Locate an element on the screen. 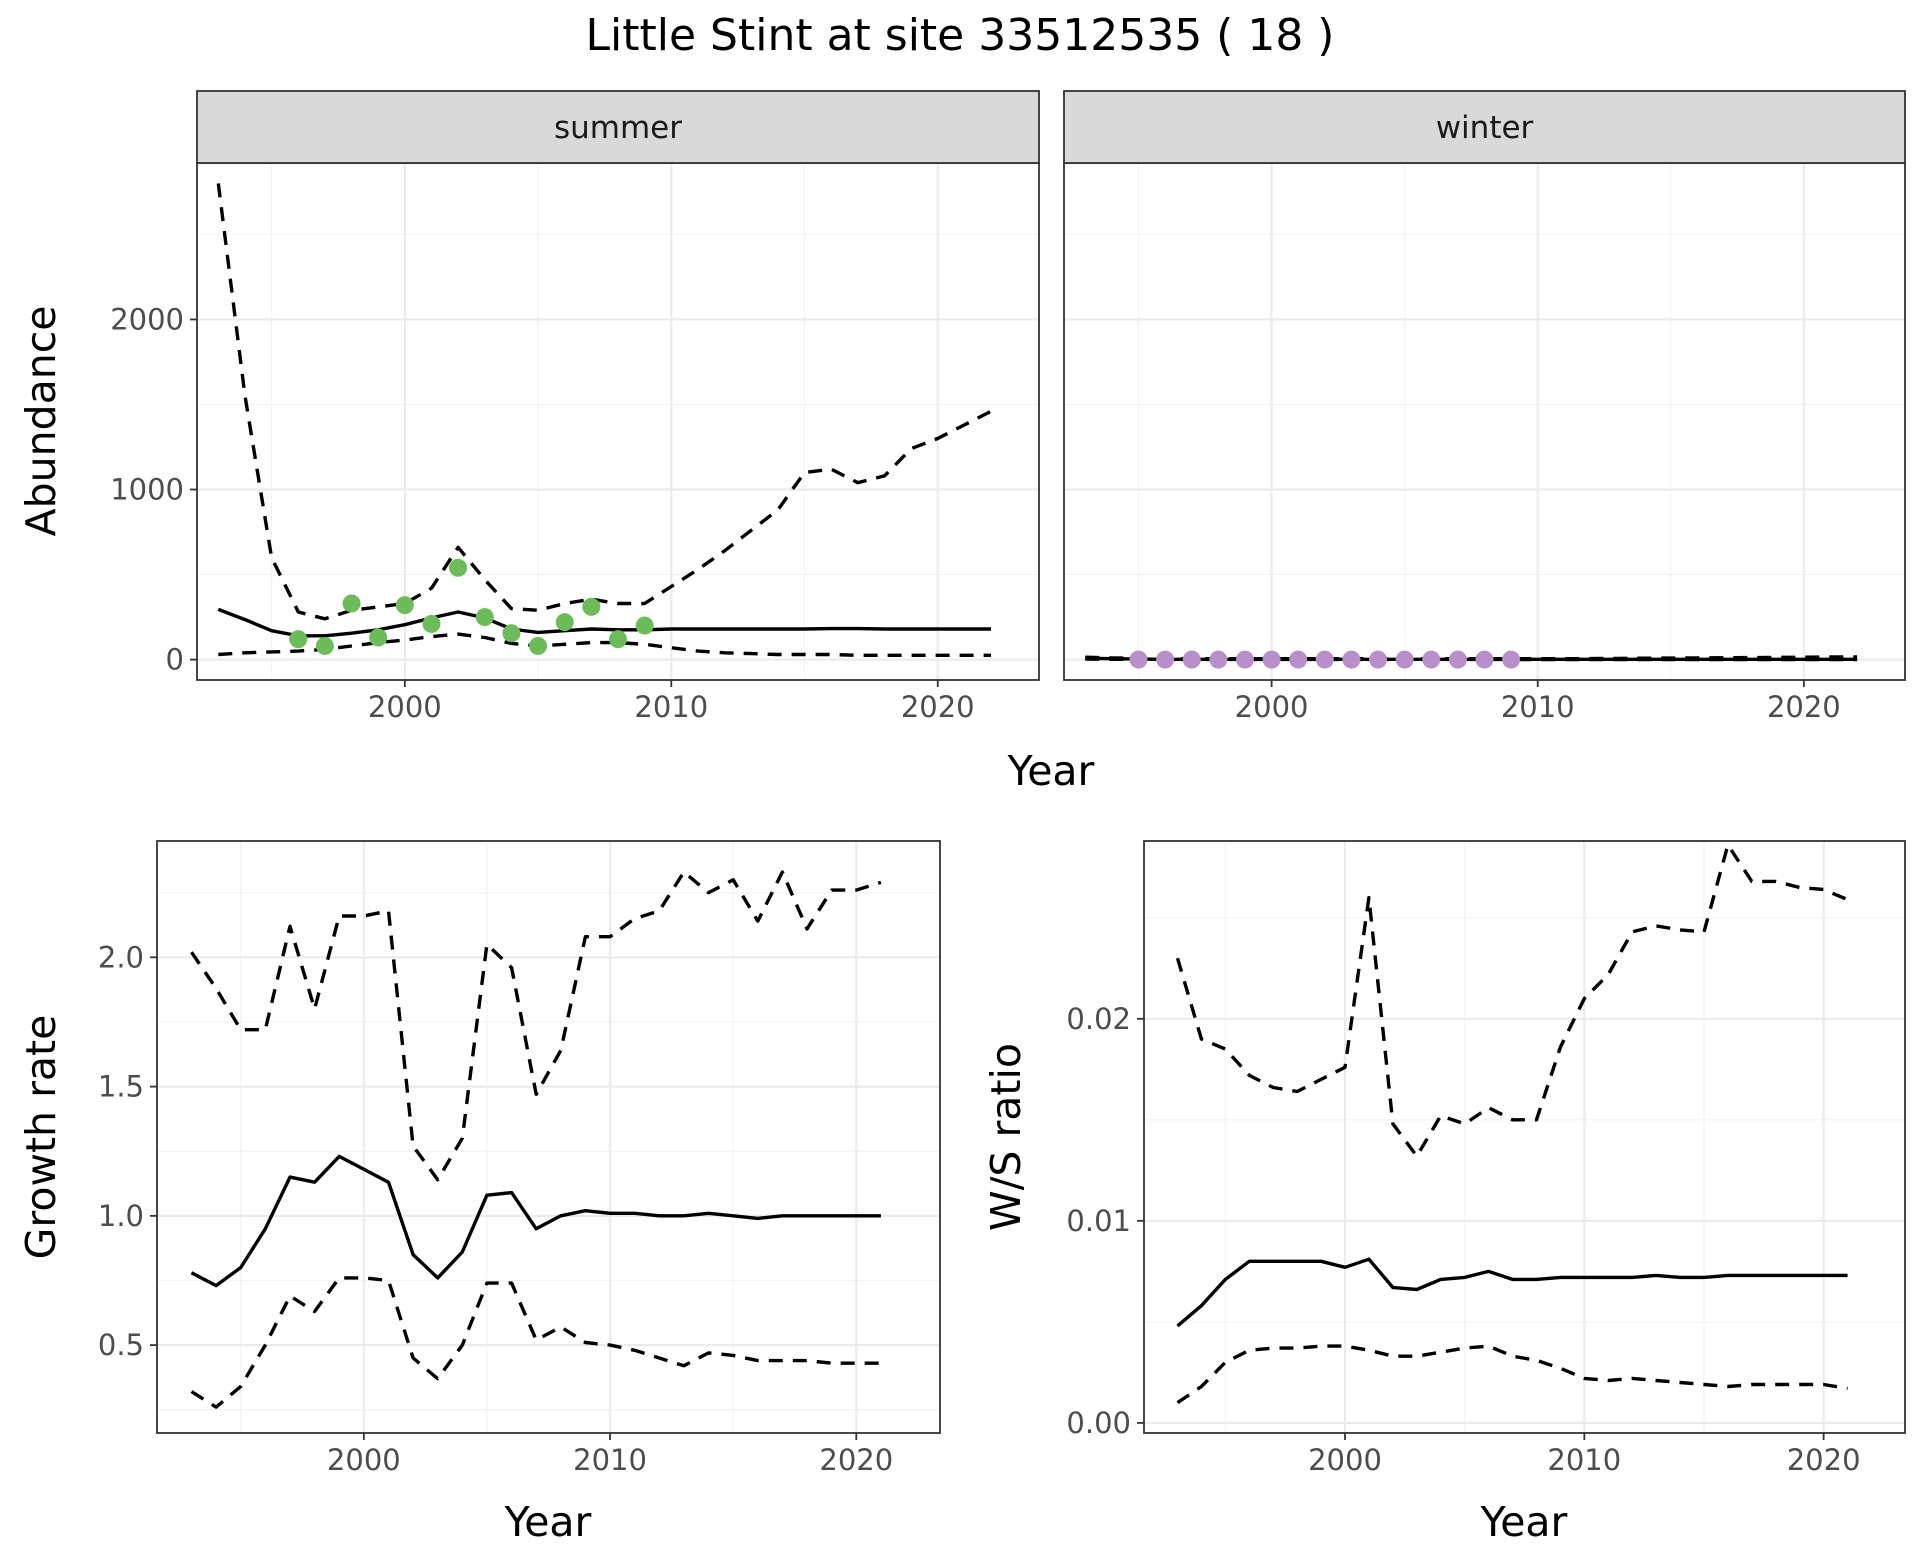  summer-y-tick-label: 1000 is located at coordinates (147, 490).